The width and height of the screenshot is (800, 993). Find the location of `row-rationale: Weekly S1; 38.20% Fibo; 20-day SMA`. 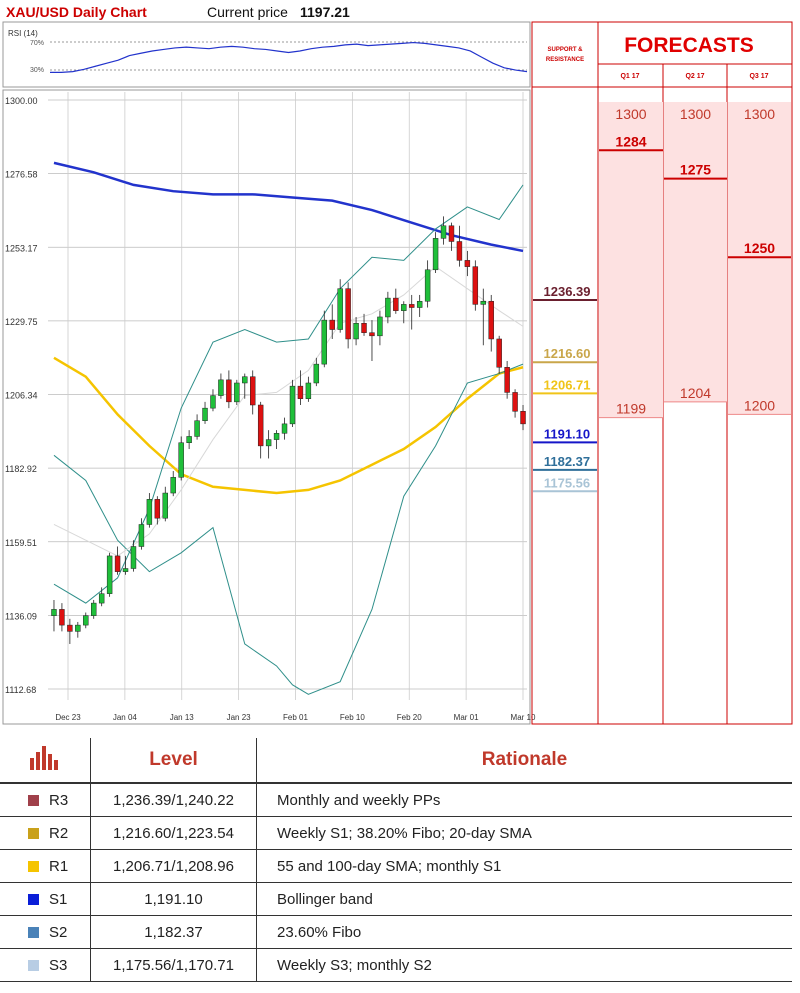

row-rationale: Weekly S1; 38.20% Fibo; 20-day SMA is located at coordinates (524, 833).